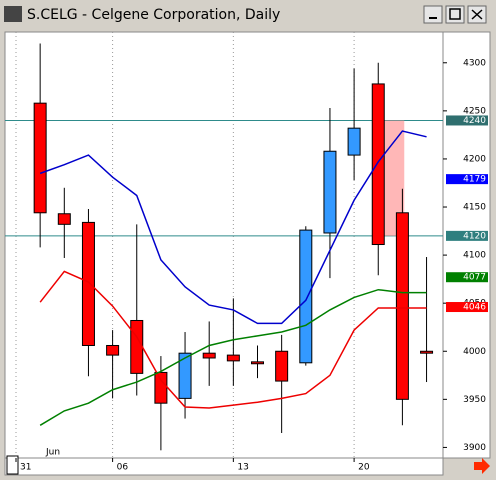 The width and height of the screenshot is (496, 480). What do you see at coordinates (364, 468) in the screenshot?
I see `x-tick-label: 20` at bounding box center [364, 468].